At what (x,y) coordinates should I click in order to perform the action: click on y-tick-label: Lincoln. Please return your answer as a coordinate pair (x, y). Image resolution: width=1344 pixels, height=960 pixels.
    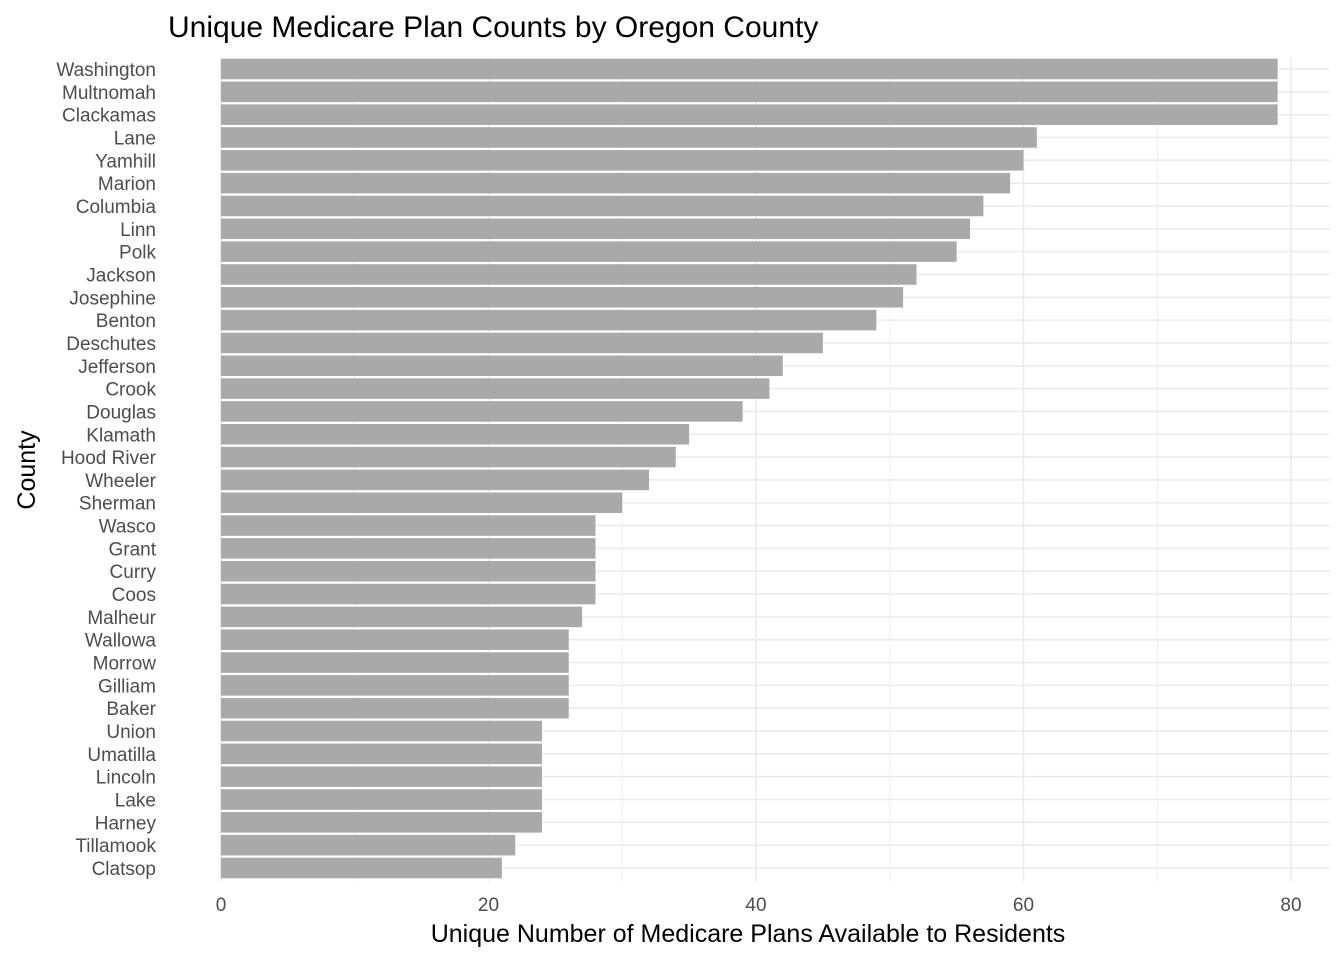
    Looking at the image, I should click on (126, 778).